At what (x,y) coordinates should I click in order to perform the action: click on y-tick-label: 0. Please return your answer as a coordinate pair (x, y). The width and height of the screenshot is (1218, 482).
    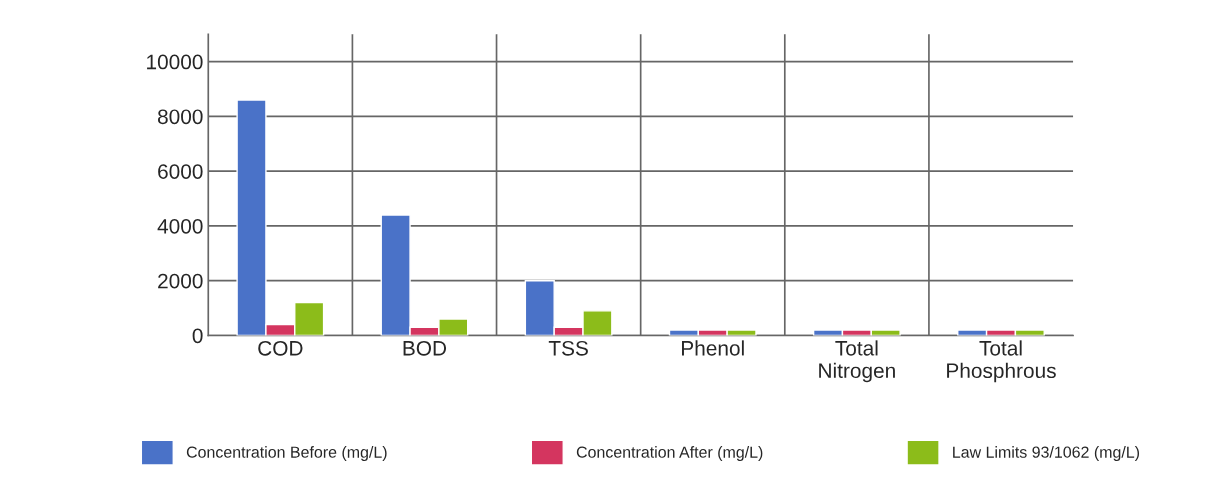
    Looking at the image, I should click on (197, 336).